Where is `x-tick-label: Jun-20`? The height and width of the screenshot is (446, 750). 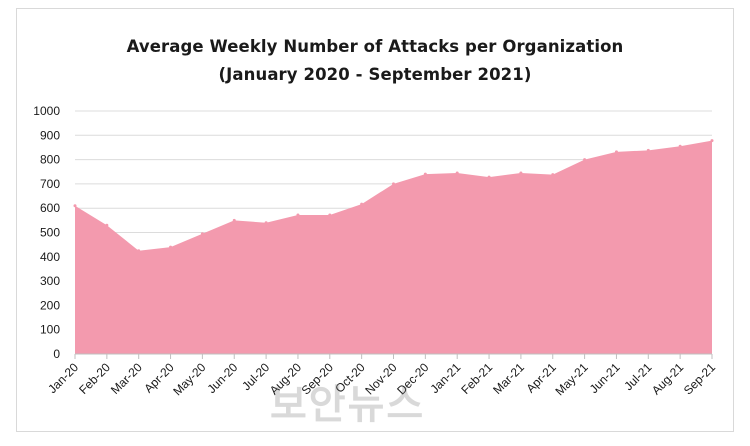
x-tick-label: Jun-20 is located at coordinates (223, 378).